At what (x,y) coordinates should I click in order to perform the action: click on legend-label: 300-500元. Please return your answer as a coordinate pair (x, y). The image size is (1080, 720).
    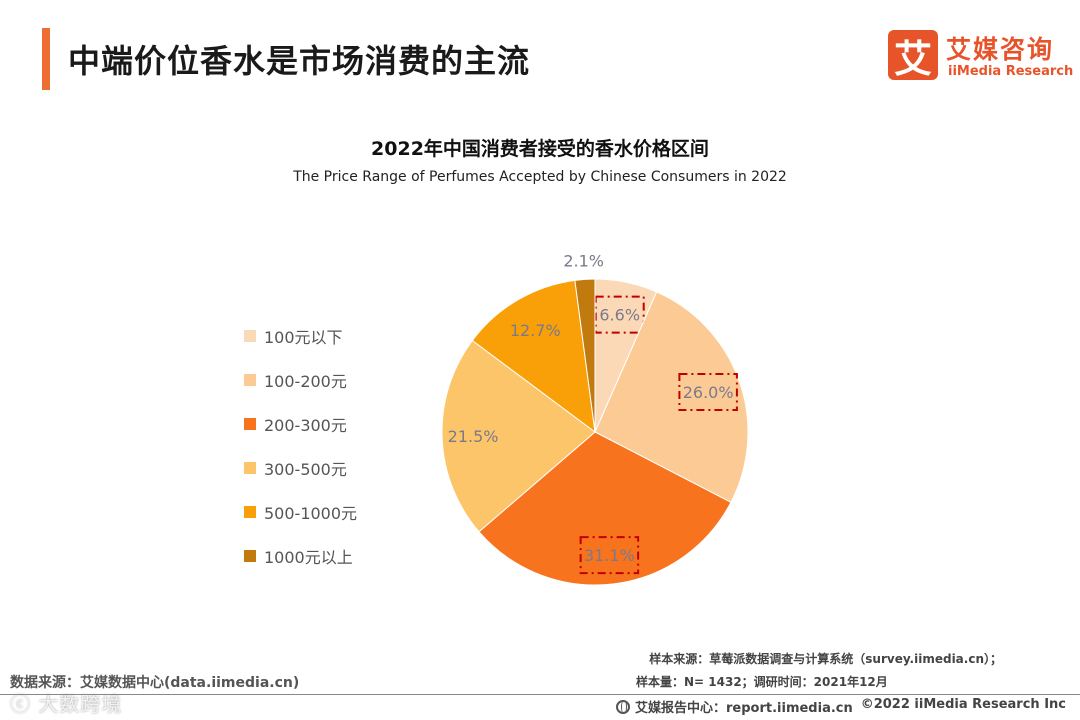
    Looking at the image, I should click on (305, 469).